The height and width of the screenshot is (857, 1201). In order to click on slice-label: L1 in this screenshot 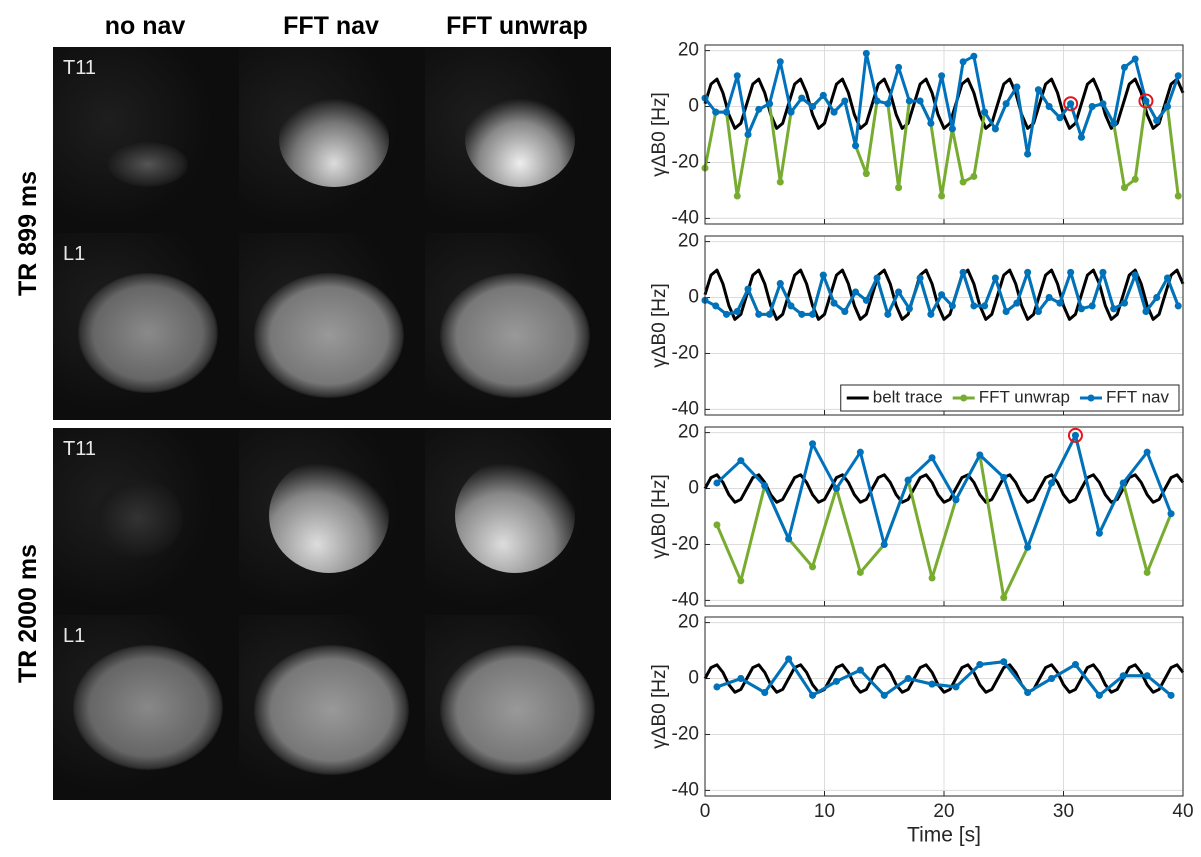, I will do `click(74, 254)`.